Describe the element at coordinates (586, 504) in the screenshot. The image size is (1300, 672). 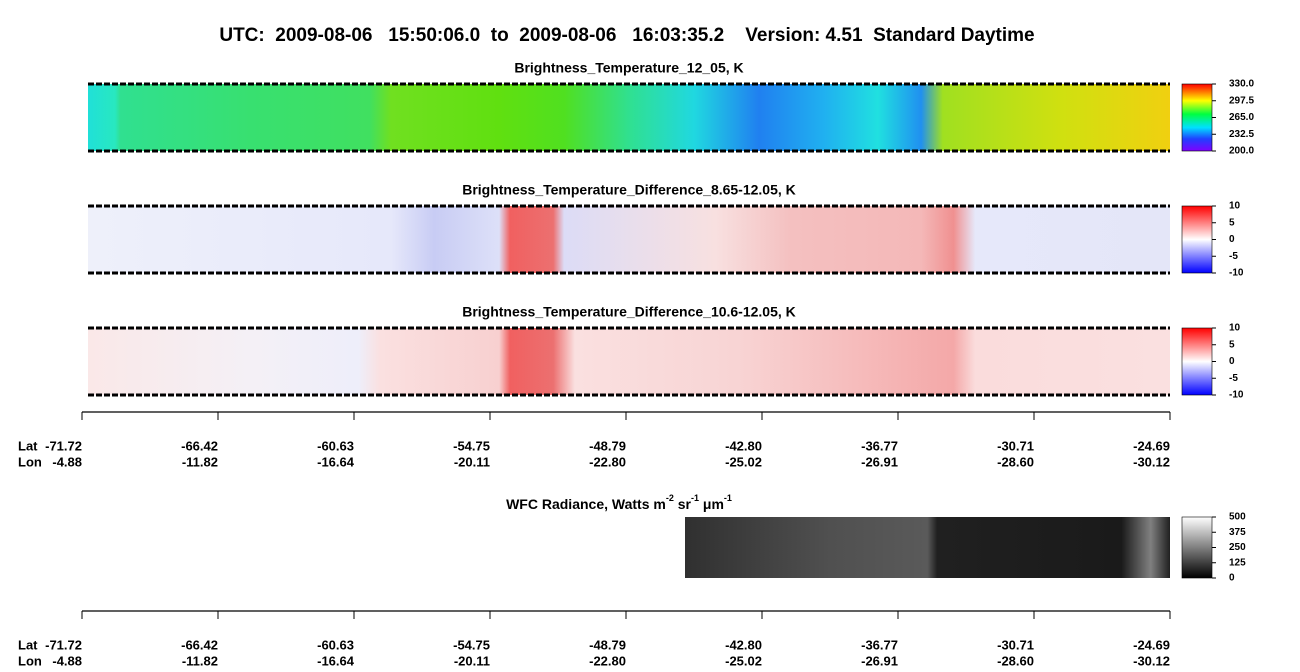
I see `title-part: WFC Radiance, Watts m` at that location.